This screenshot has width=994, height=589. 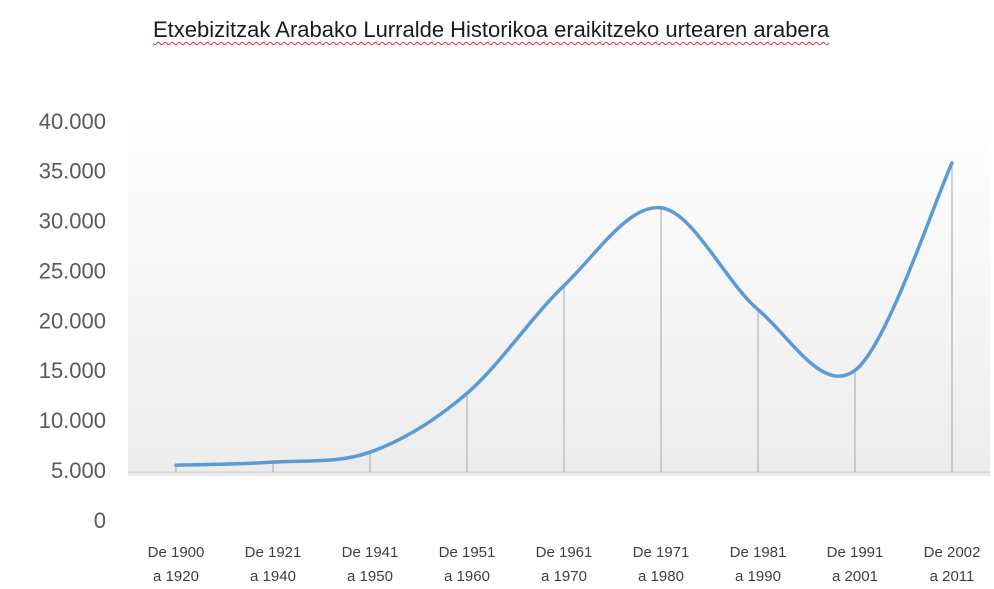 I want to click on x-tick-label: De 1971 a 1980, so click(x=661, y=564).